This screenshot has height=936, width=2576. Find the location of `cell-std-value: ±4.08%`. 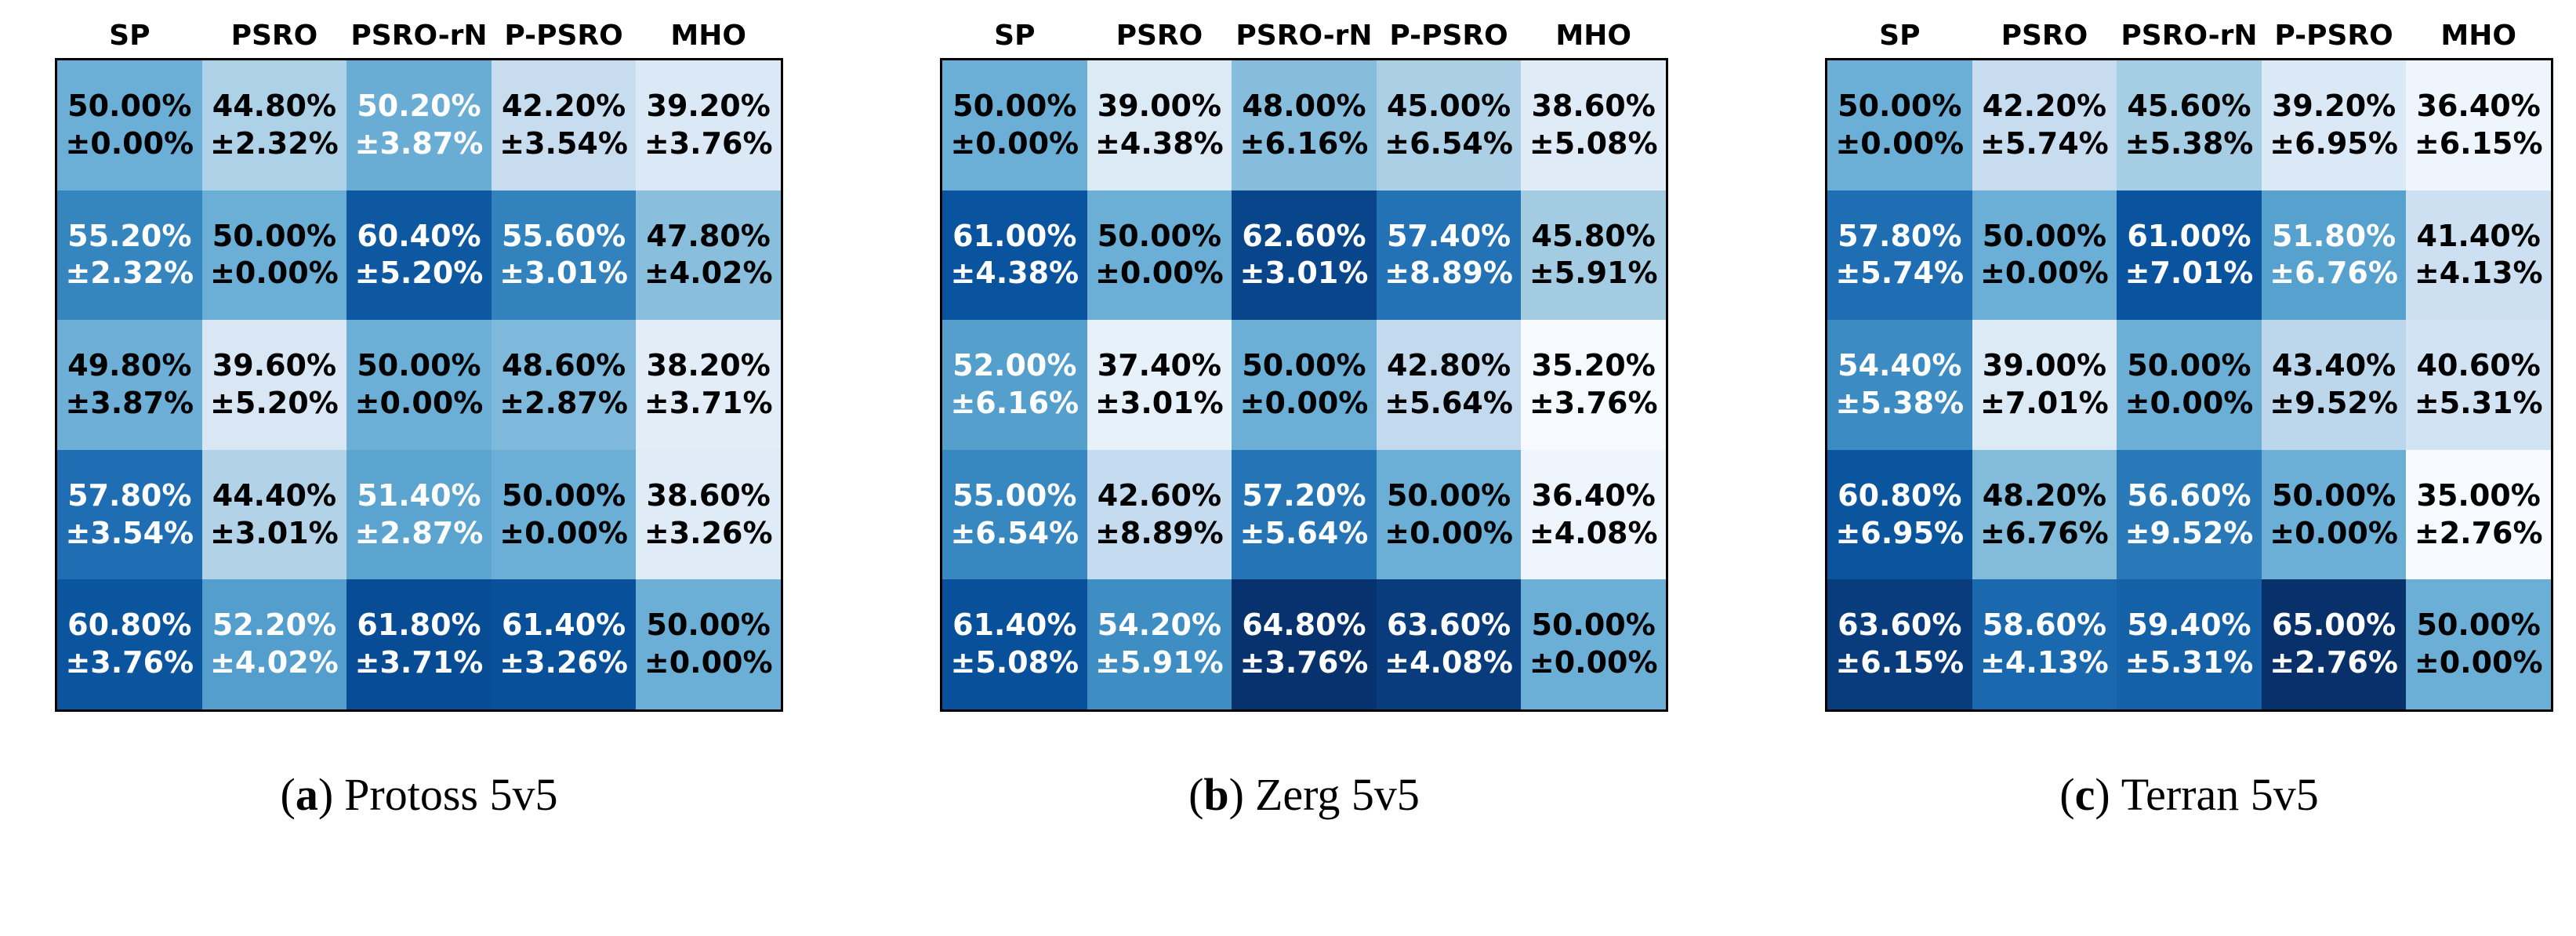

cell-std-value: ±4.08% is located at coordinates (1449, 662).